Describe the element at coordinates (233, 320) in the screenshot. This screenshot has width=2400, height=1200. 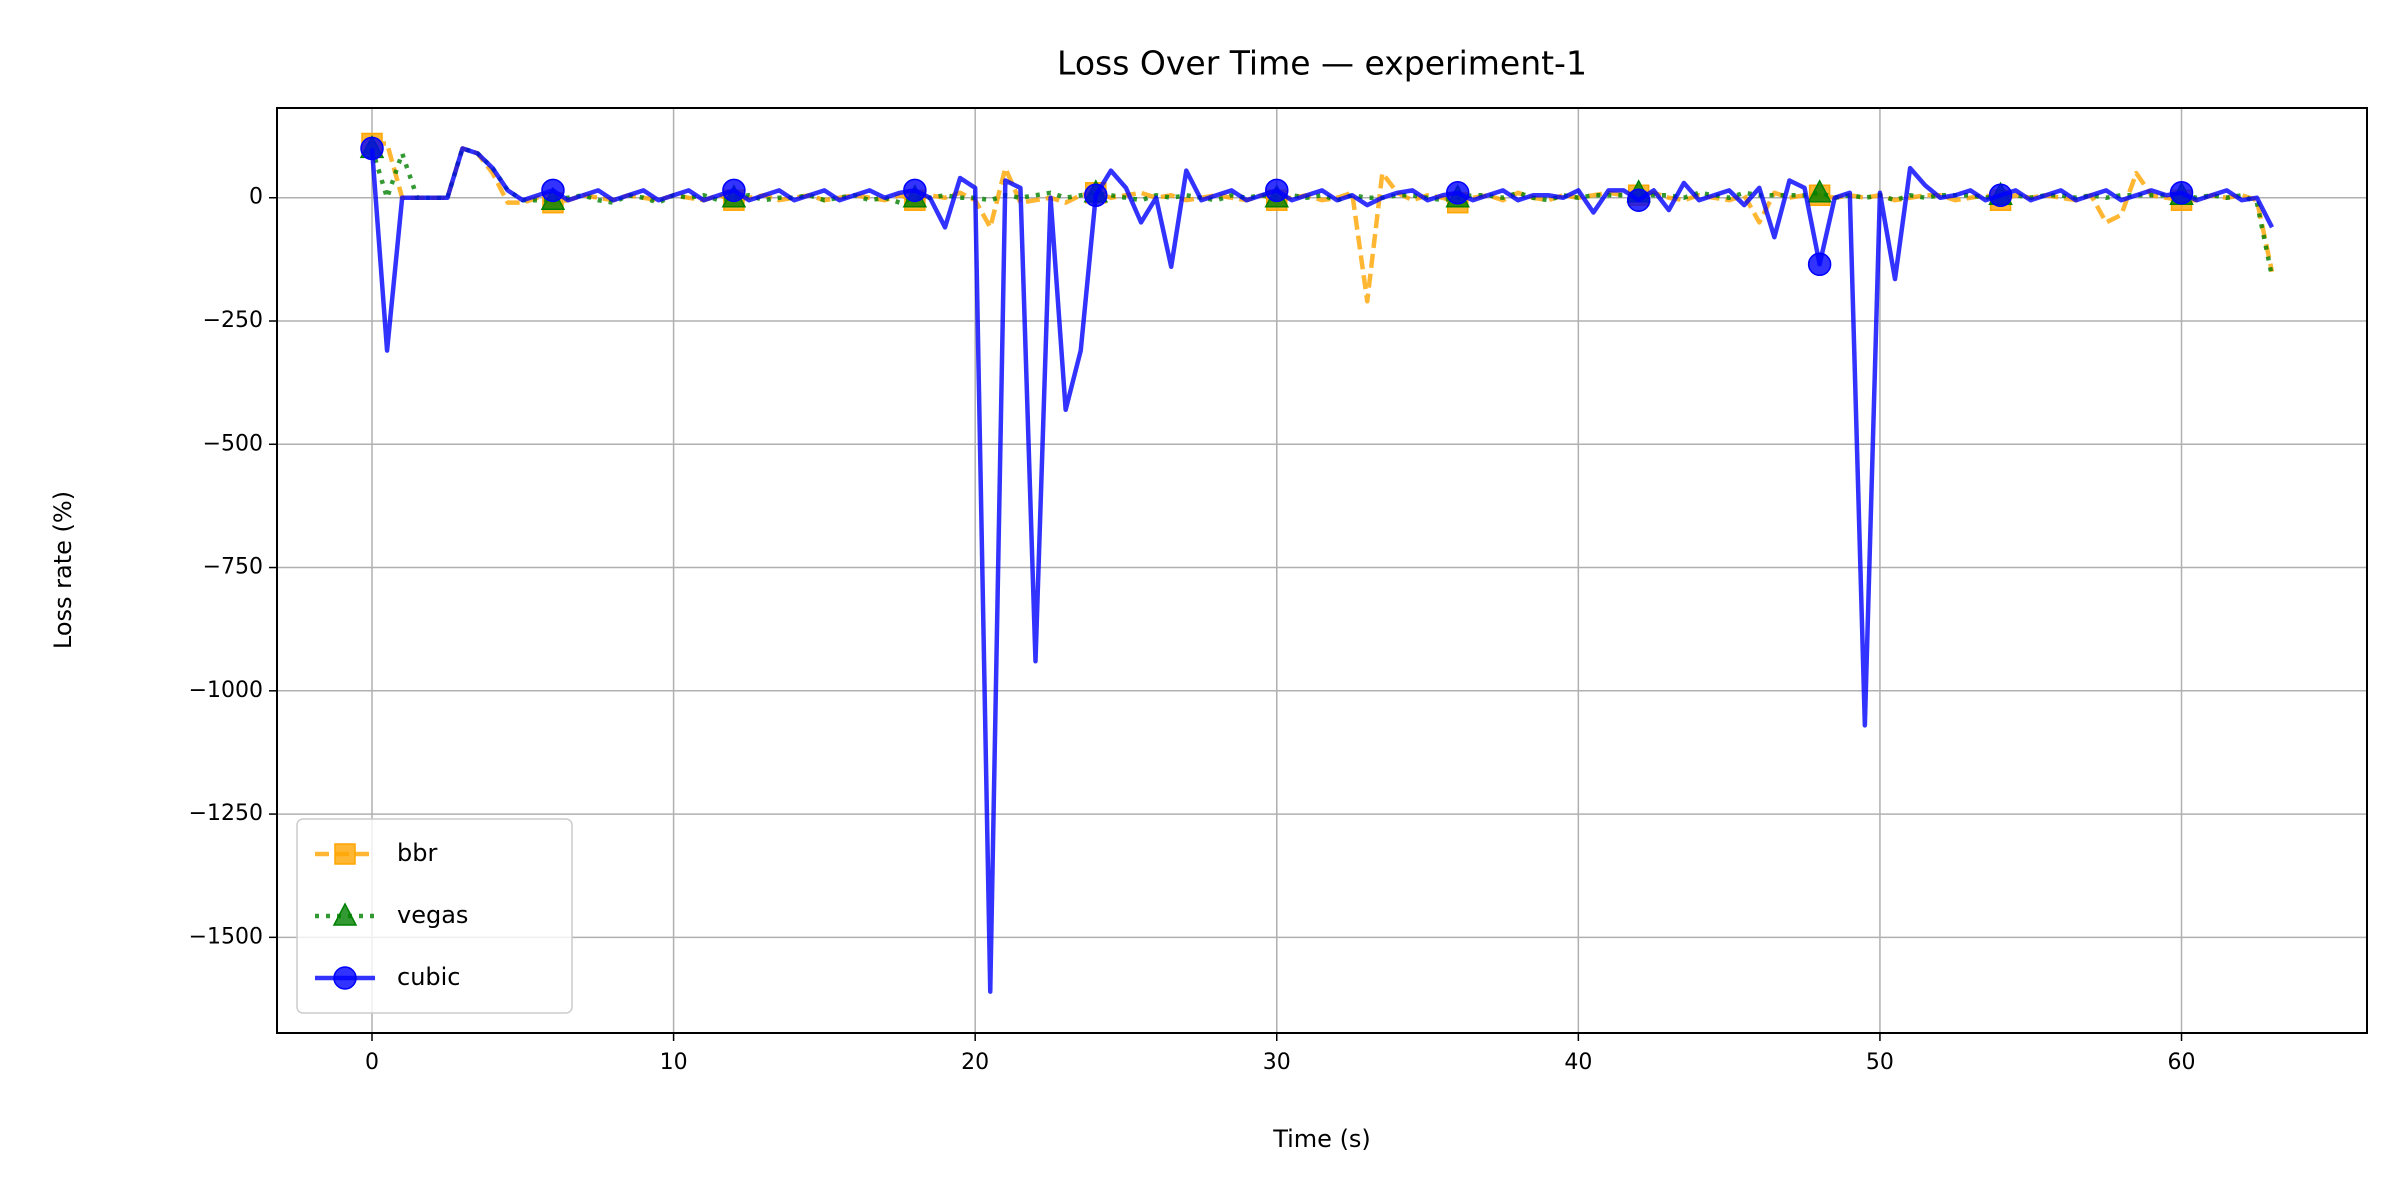
I see `y-tick-label: −250` at that location.